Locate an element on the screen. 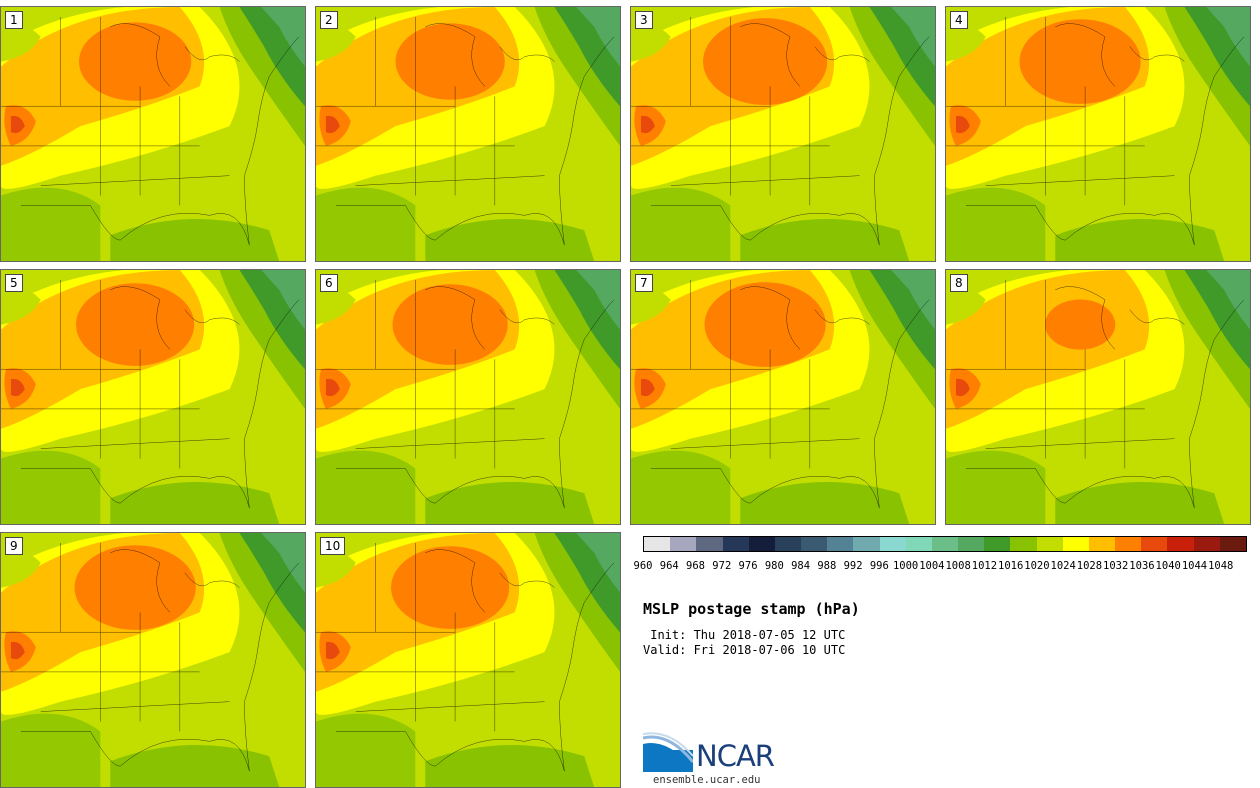 The height and width of the screenshot is (788, 1260). valid-time: Valid: Fri 2018-07-06 10 UTC is located at coordinates (744, 650).